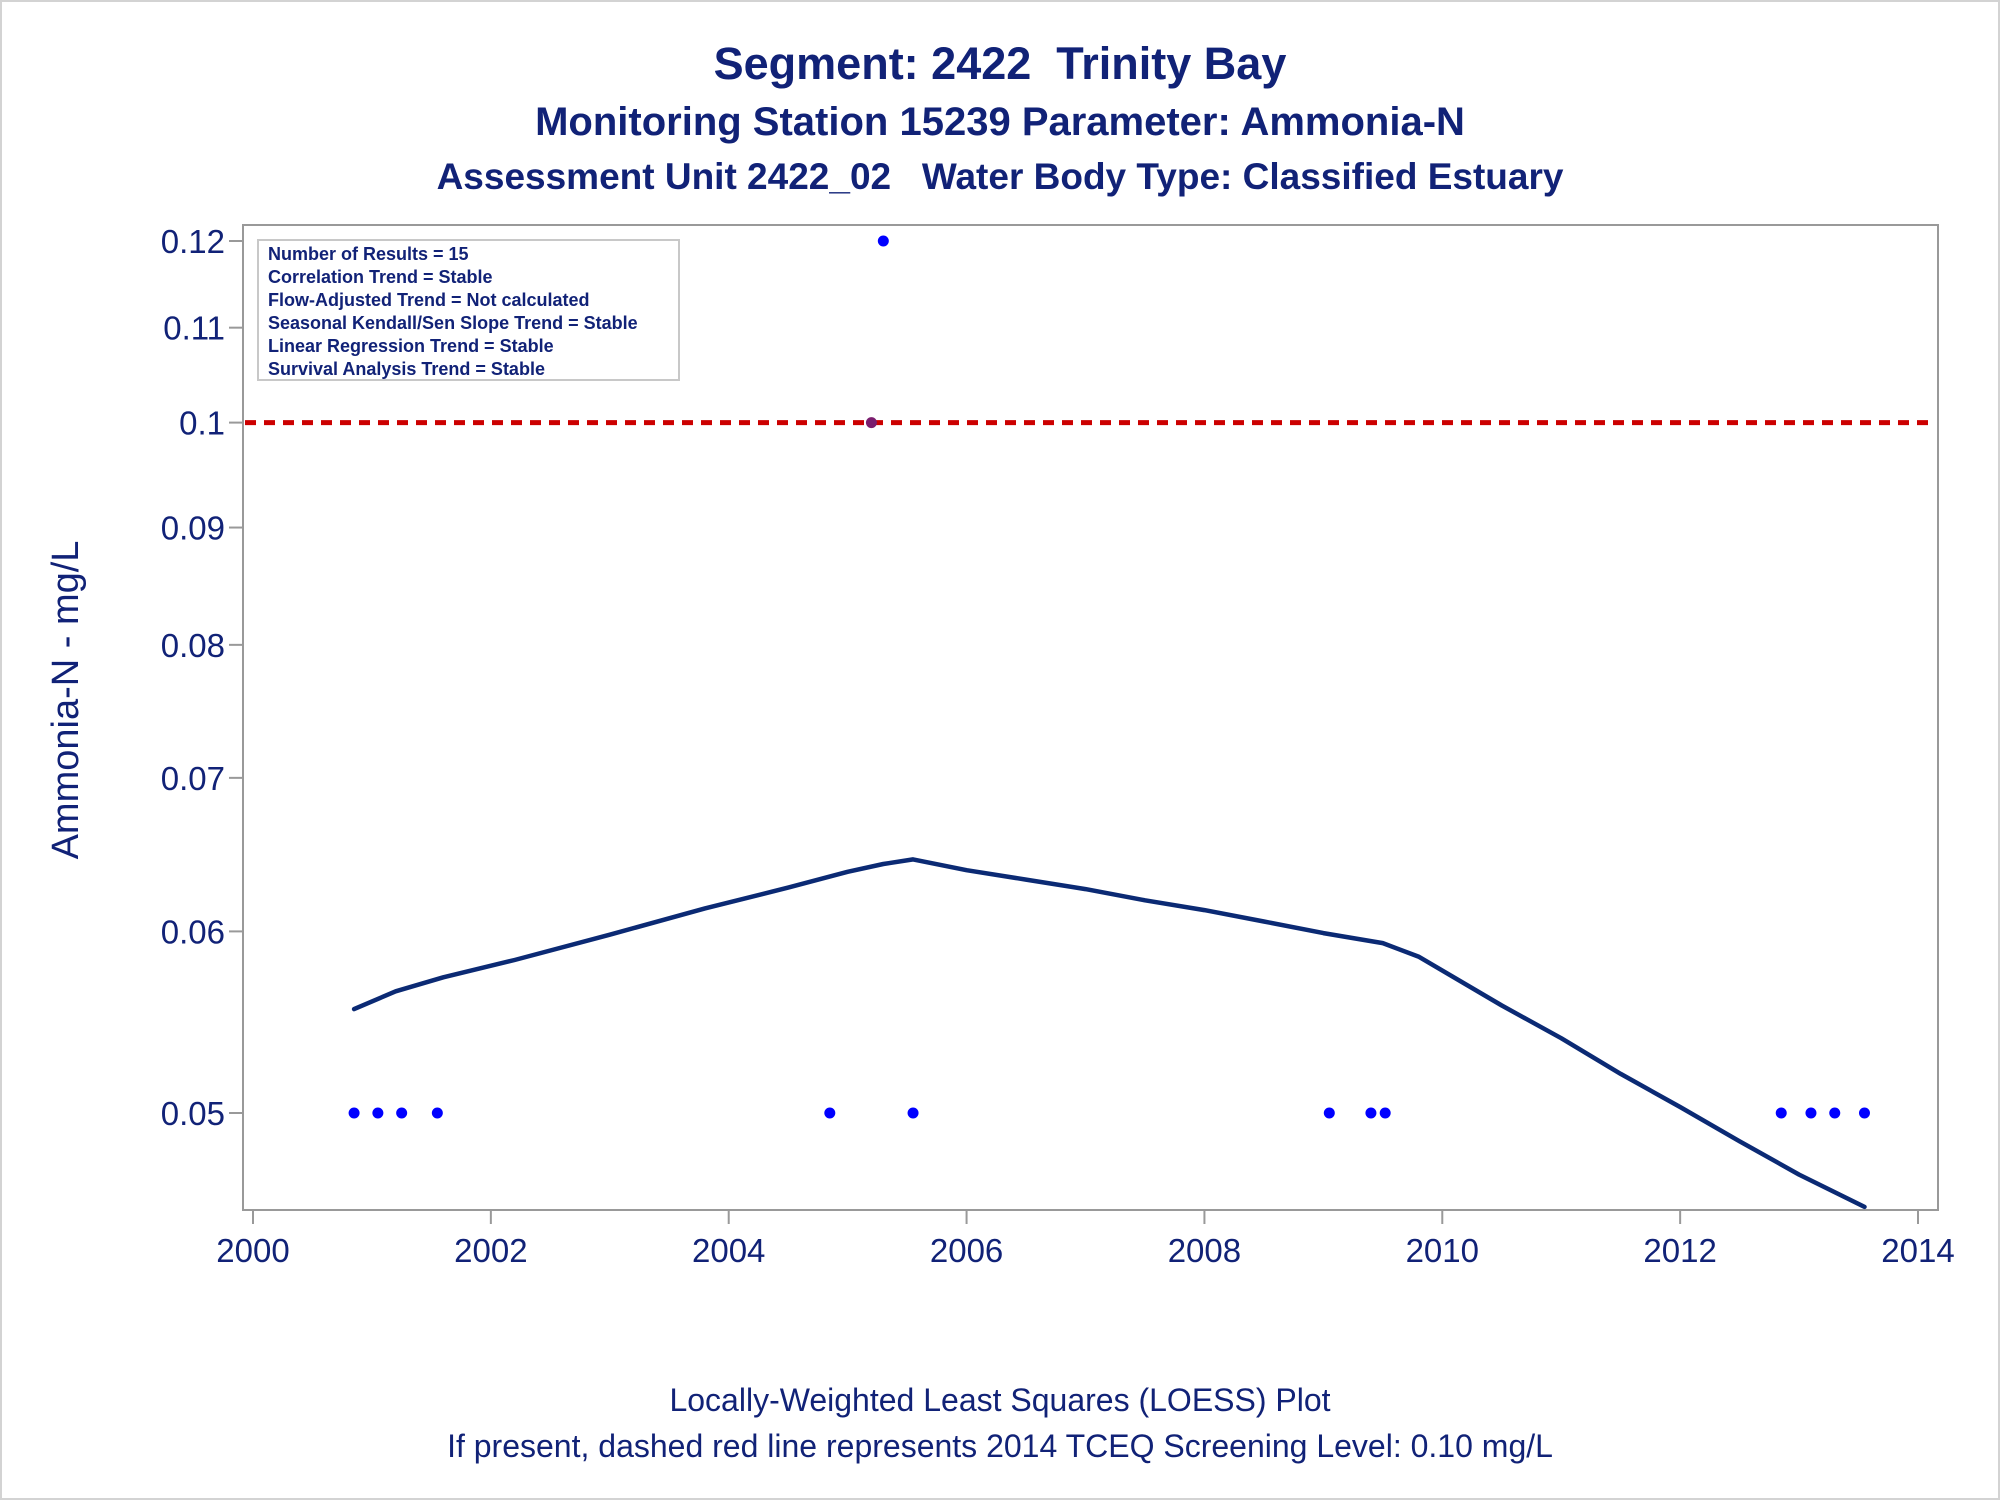 This screenshot has height=1500, width=2000. Describe the element at coordinates (194, 328) in the screenshot. I see `y-tick-label: 0.11` at that location.